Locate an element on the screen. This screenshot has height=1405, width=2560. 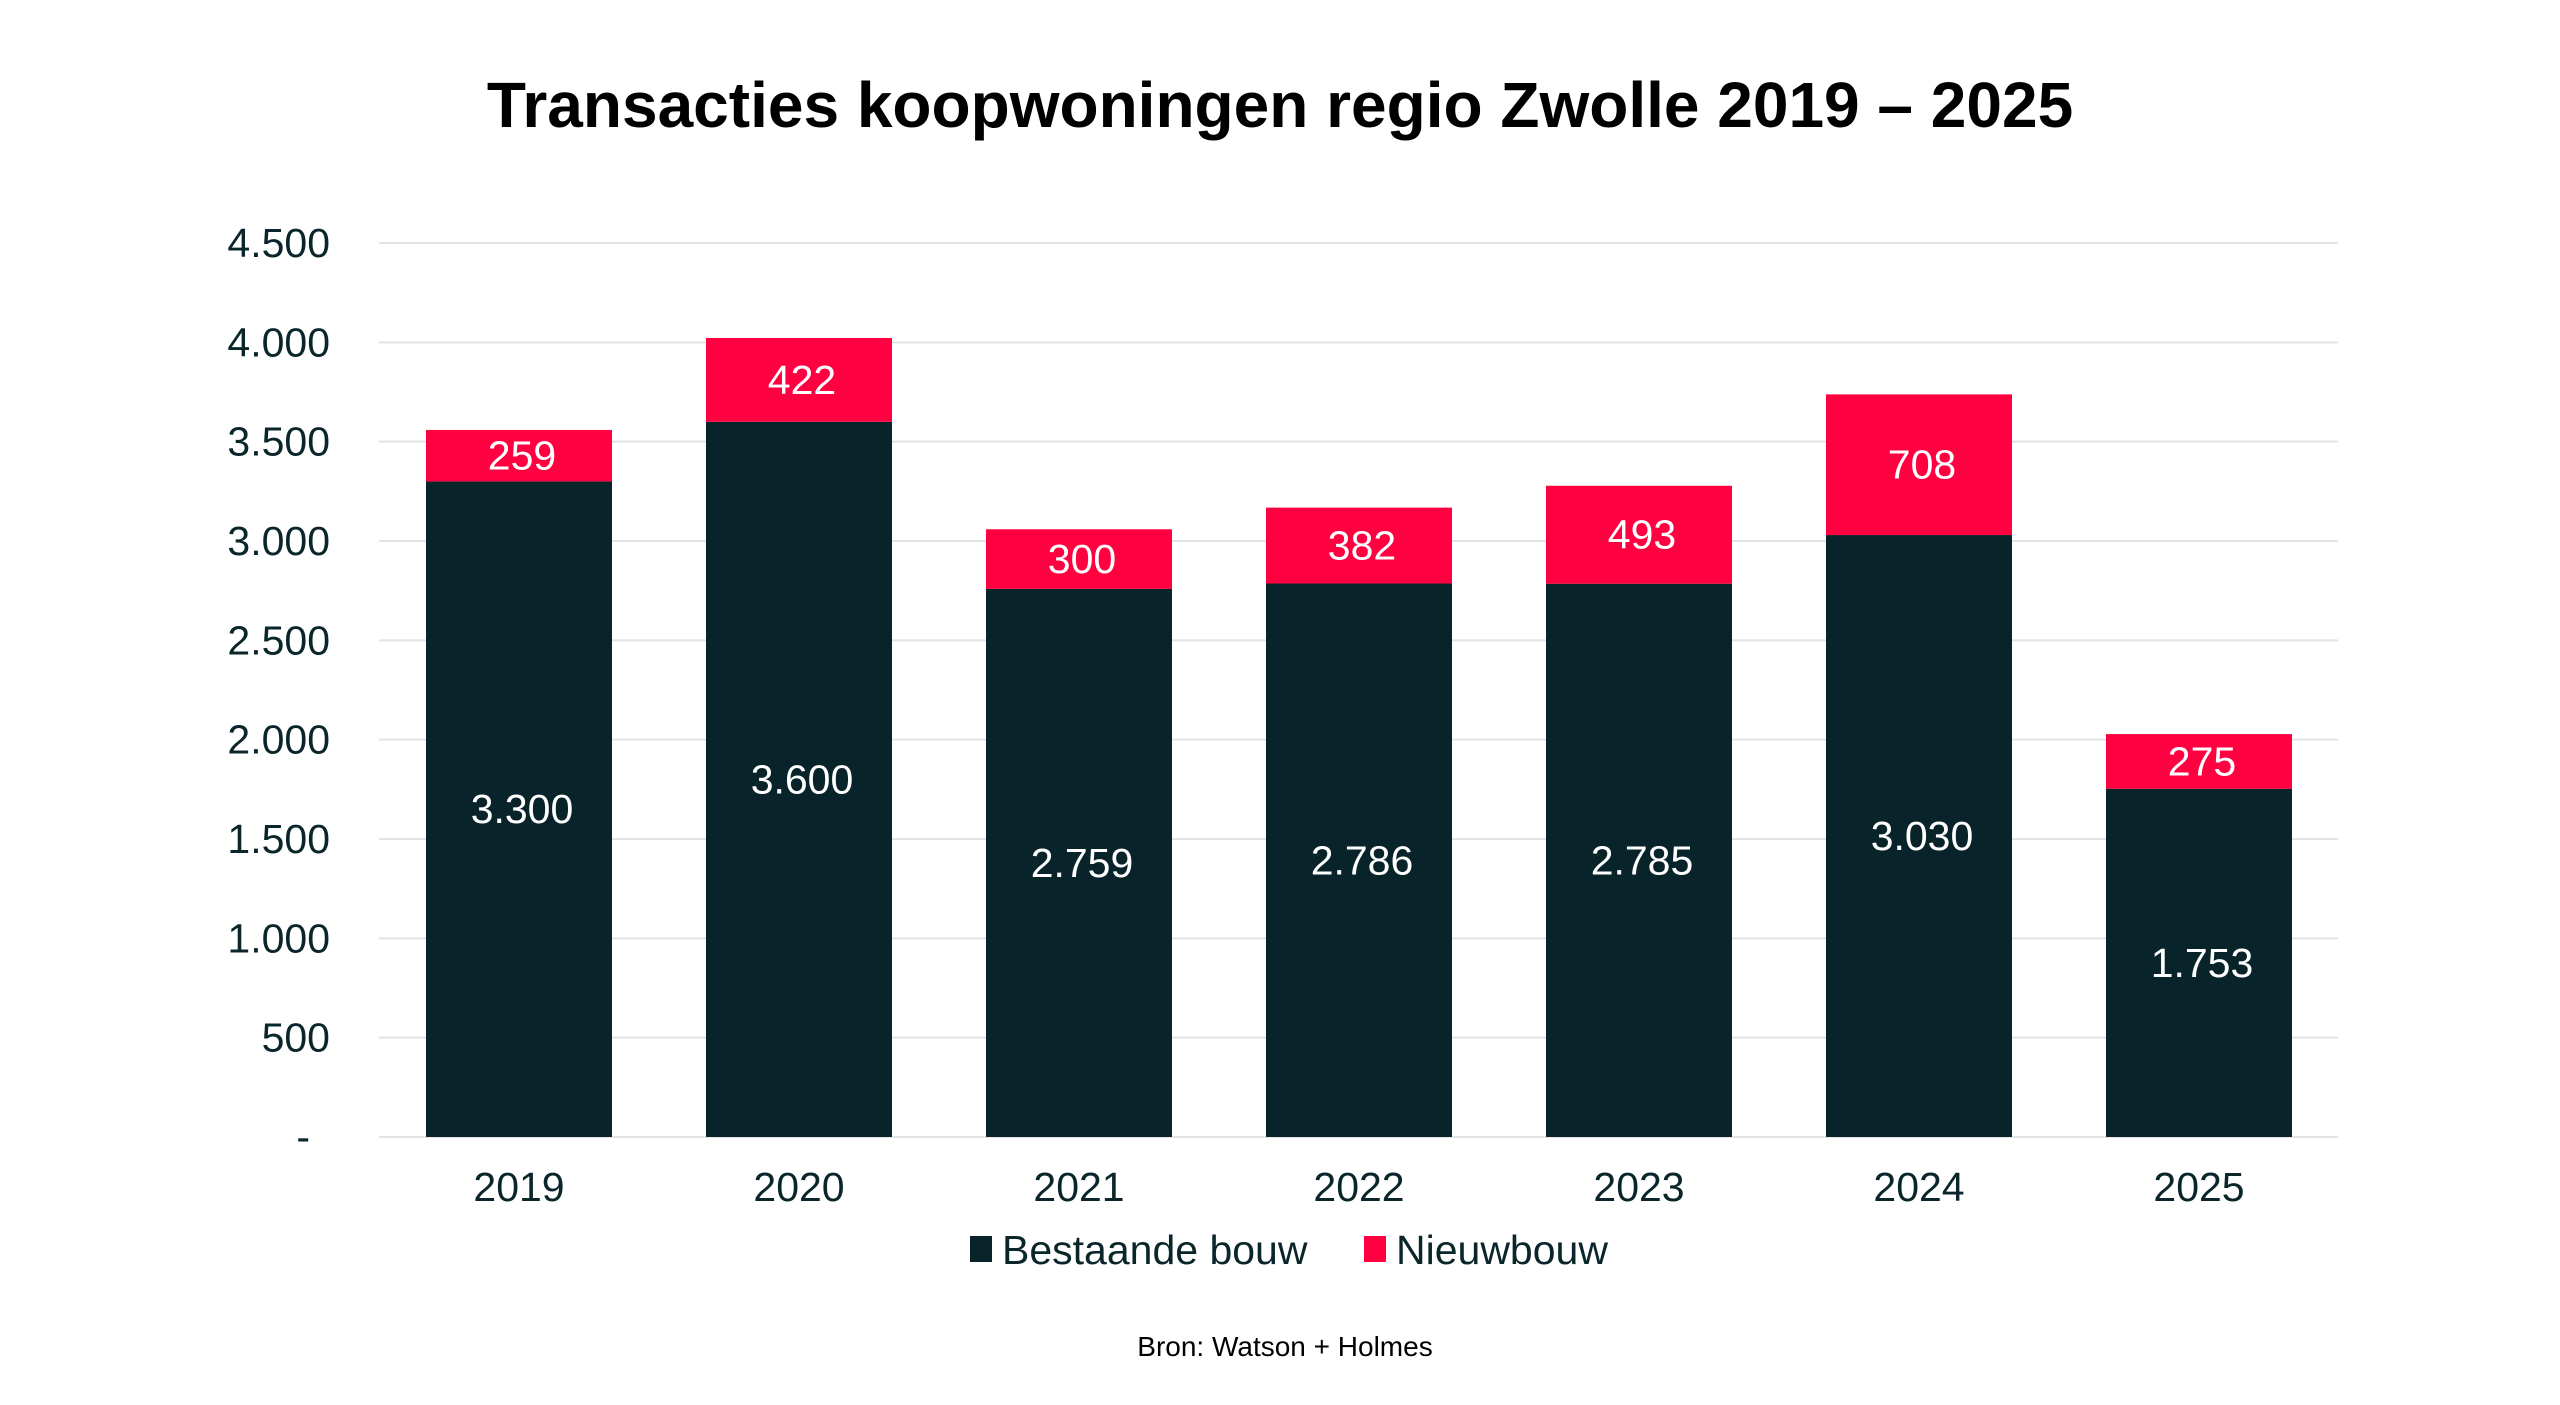
y-tick-label: 3.500 is located at coordinates (278, 442).